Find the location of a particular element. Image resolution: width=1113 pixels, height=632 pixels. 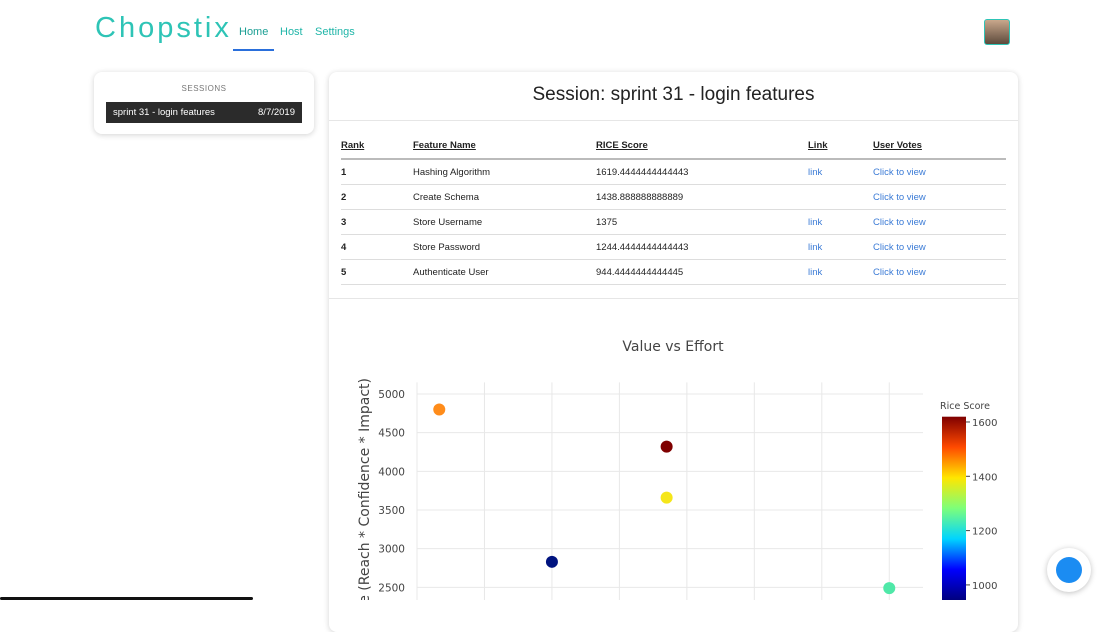

header-row: Rank Feature Name RICE Score Link User Votes is located at coordinates (673, 146).